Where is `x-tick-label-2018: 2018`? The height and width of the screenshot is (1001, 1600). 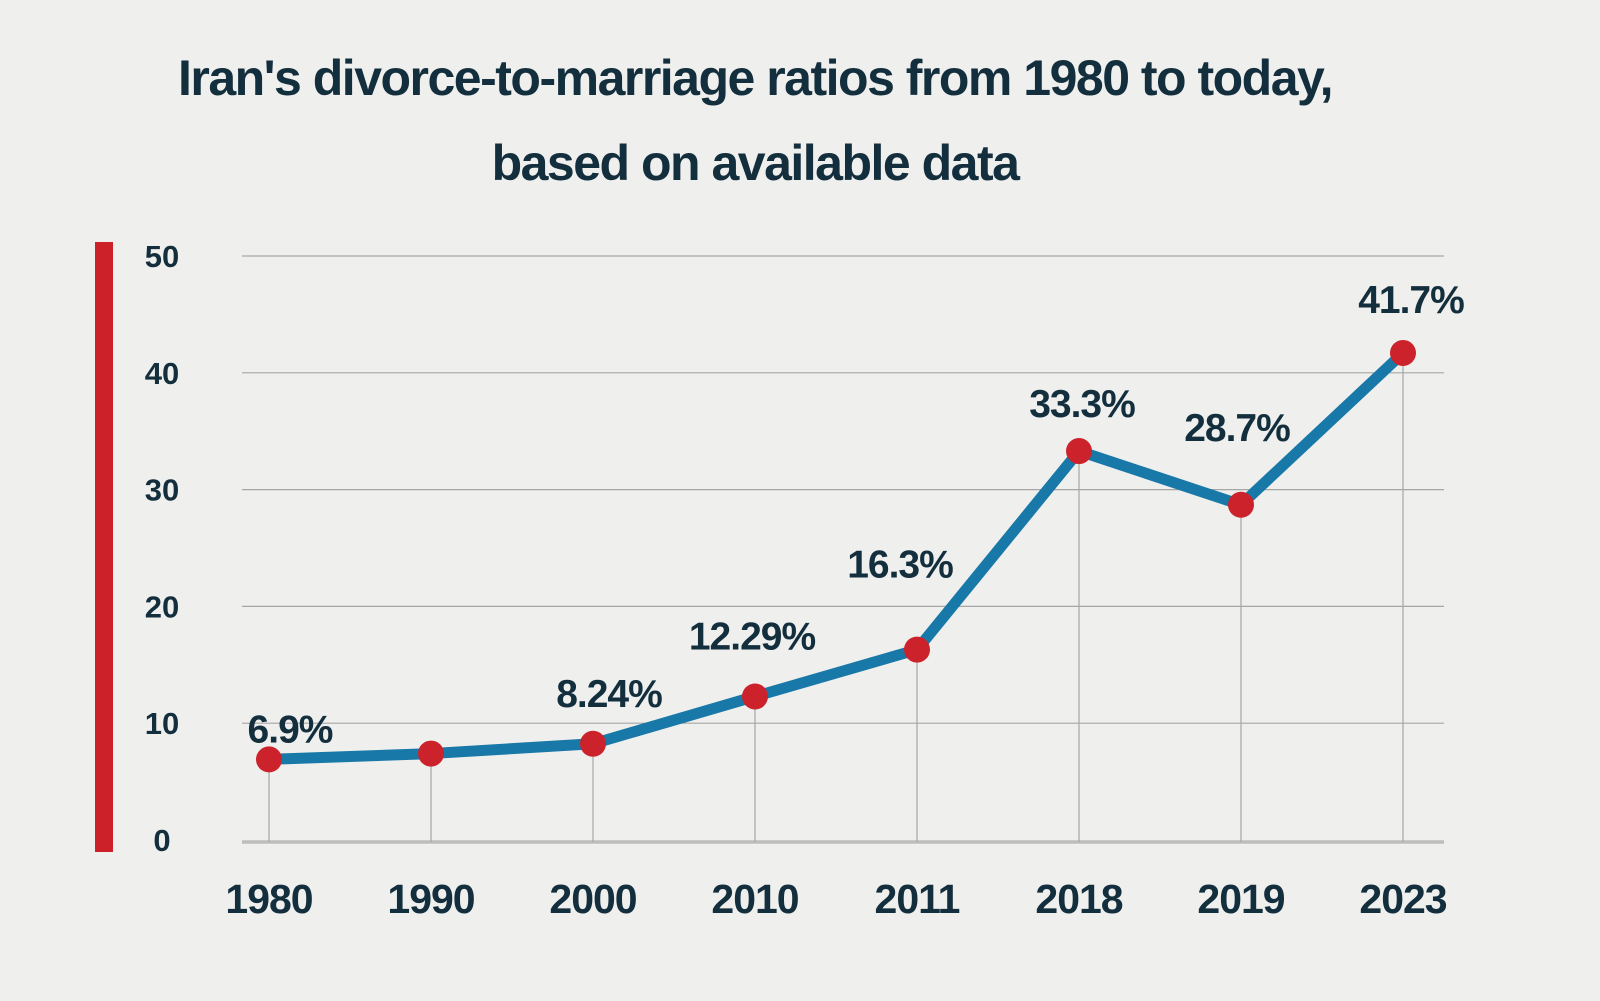
x-tick-label-2018: 2018 is located at coordinates (1078, 899).